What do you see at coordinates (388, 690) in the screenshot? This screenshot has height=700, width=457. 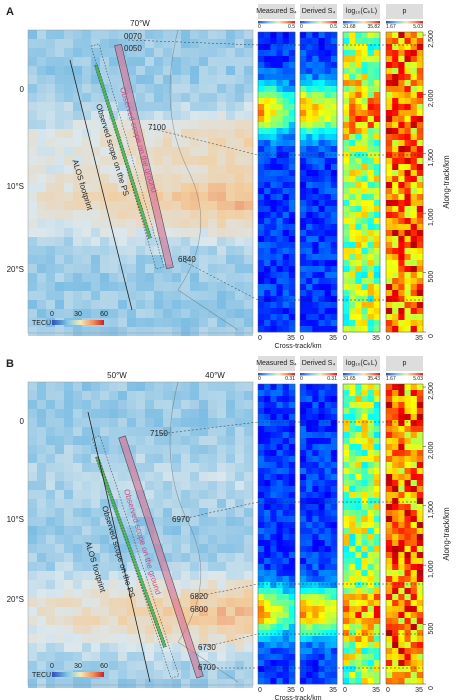 I see `x-tick-label: 0` at bounding box center [388, 690].